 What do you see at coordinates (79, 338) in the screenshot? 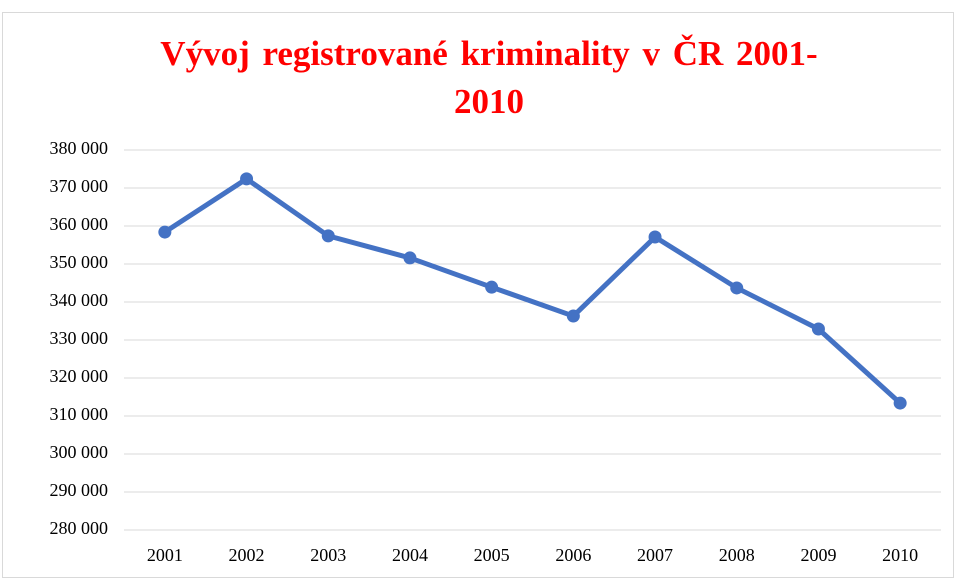
I see `y-tick-label: 330 000` at bounding box center [79, 338].